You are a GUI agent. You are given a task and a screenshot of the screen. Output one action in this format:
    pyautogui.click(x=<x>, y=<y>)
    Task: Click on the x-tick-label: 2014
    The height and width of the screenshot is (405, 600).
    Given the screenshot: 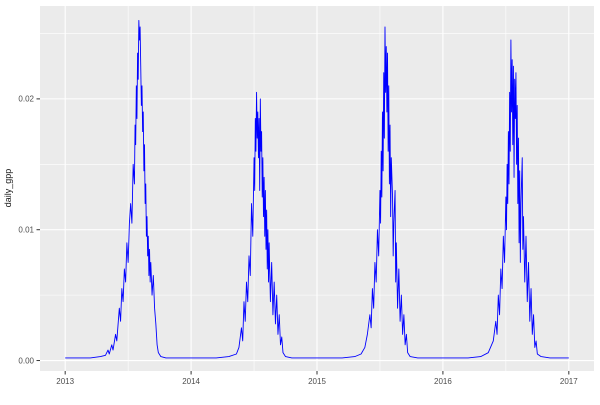 What is the action you would take?
    pyautogui.click(x=191, y=381)
    